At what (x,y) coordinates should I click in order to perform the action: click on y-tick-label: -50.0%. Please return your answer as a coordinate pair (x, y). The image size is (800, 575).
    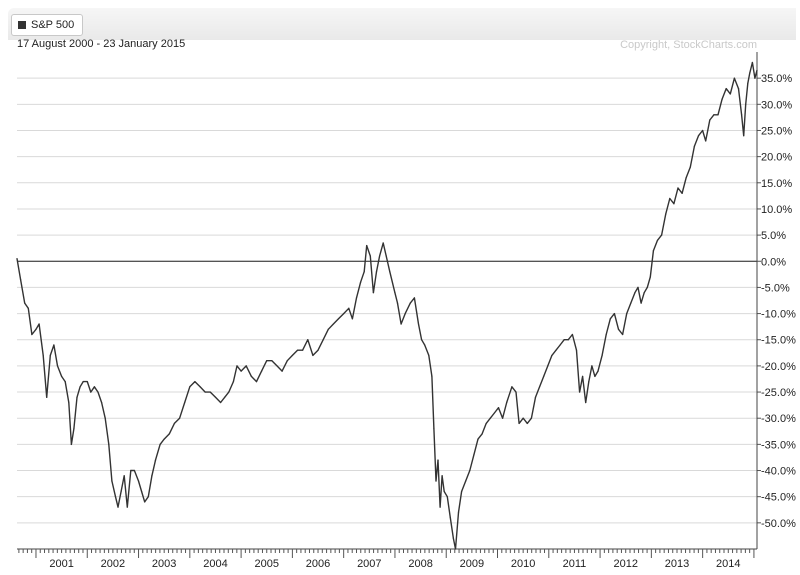
    Looking at the image, I should click on (778, 524).